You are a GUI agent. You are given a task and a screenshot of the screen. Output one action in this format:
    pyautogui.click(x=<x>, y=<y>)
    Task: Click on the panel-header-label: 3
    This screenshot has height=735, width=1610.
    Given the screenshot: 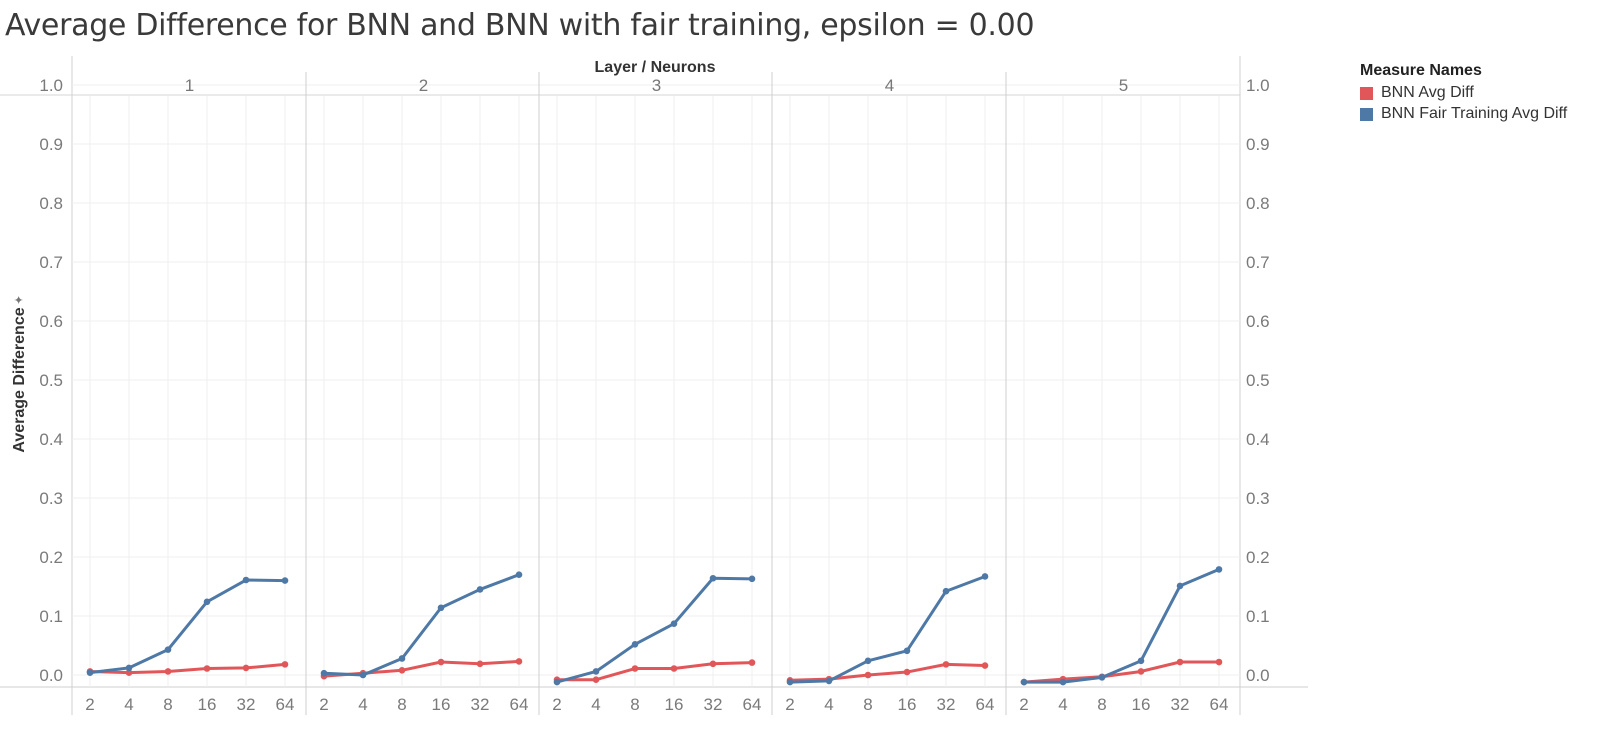 What is the action you would take?
    pyautogui.click(x=656, y=85)
    